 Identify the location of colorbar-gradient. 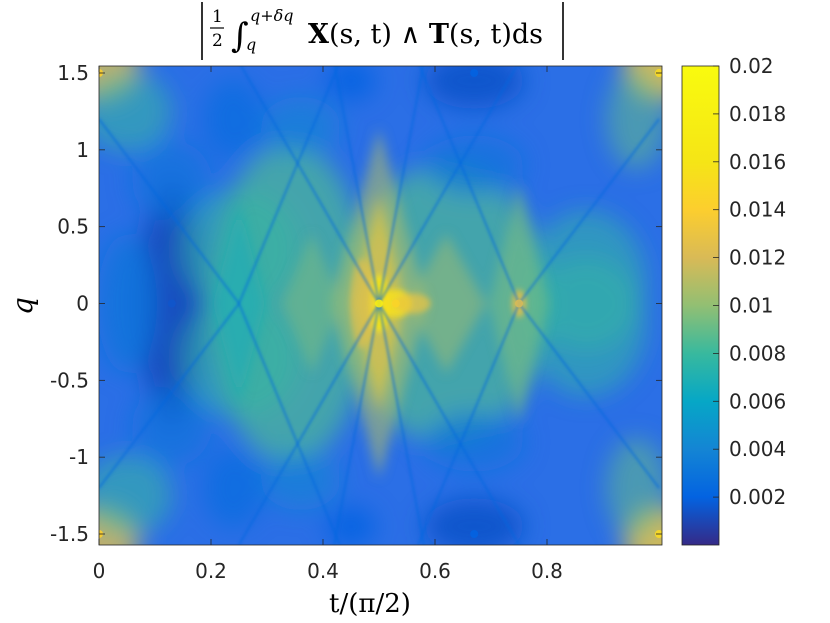
(700, 305).